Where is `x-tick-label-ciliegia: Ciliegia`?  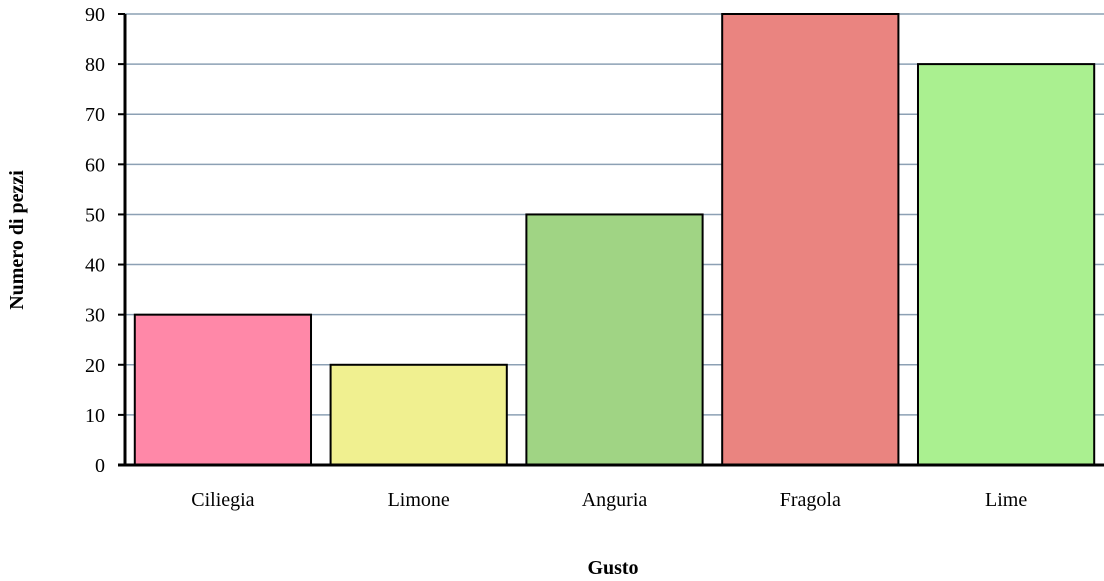 x-tick-label-ciliegia: Ciliegia is located at coordinates (222, 500).